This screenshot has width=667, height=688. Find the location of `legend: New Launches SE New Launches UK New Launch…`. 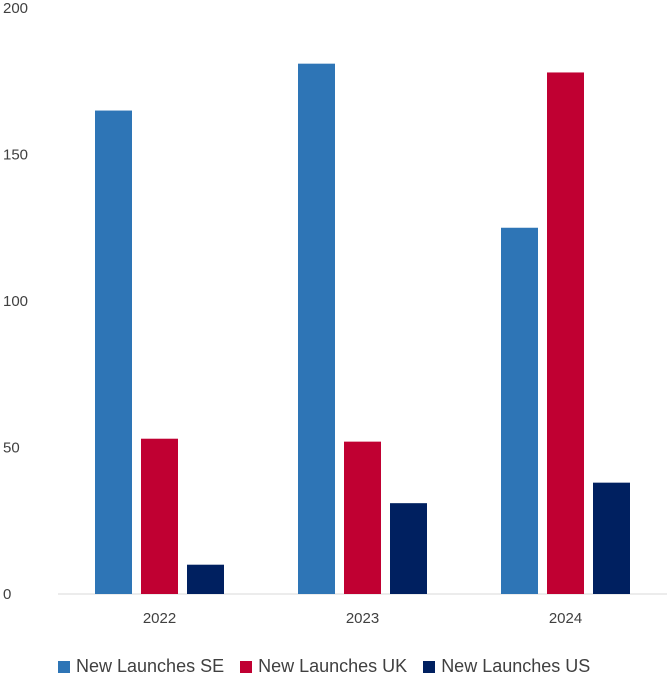

legend: New Launches SE New Launches UK New Launch… is located at coordinates (332, 666).